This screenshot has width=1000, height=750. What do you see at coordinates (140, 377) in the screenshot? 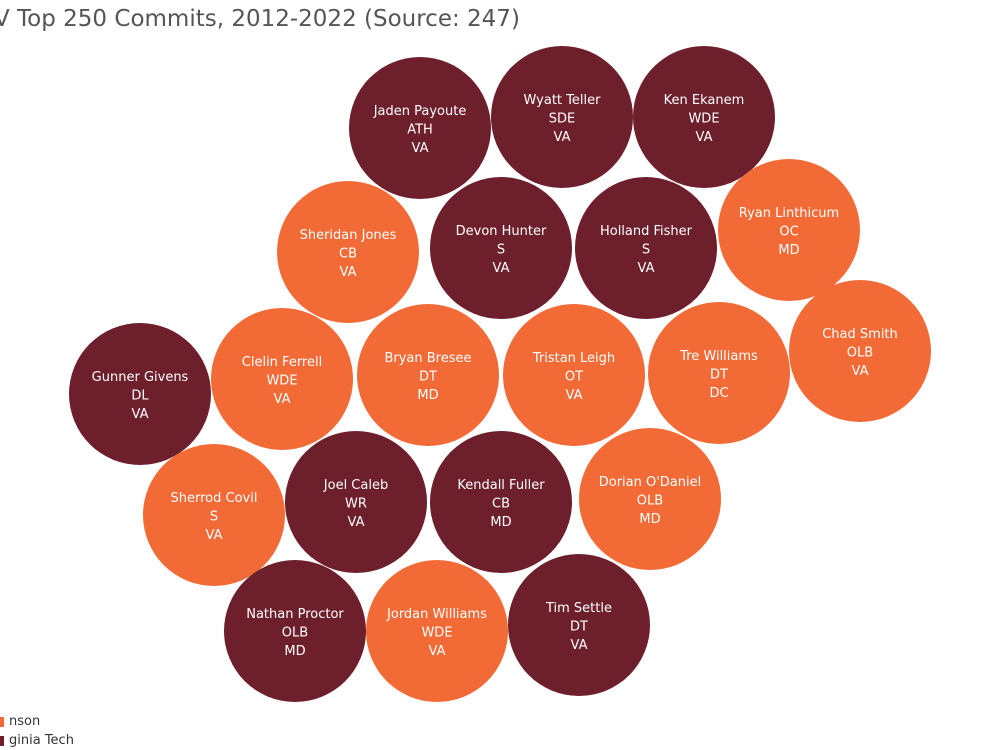
I see `bubble-name-label: Gunner Givens` at bounding box center [140, 377].